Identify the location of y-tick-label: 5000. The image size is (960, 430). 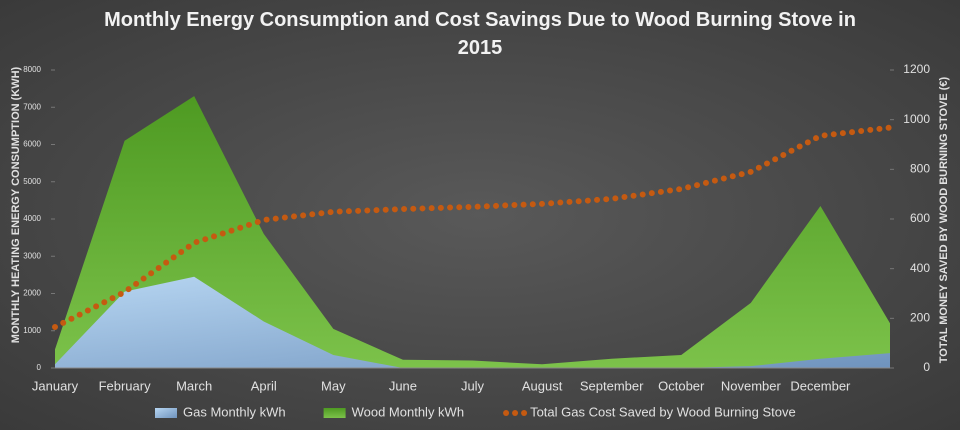
(32, 181).